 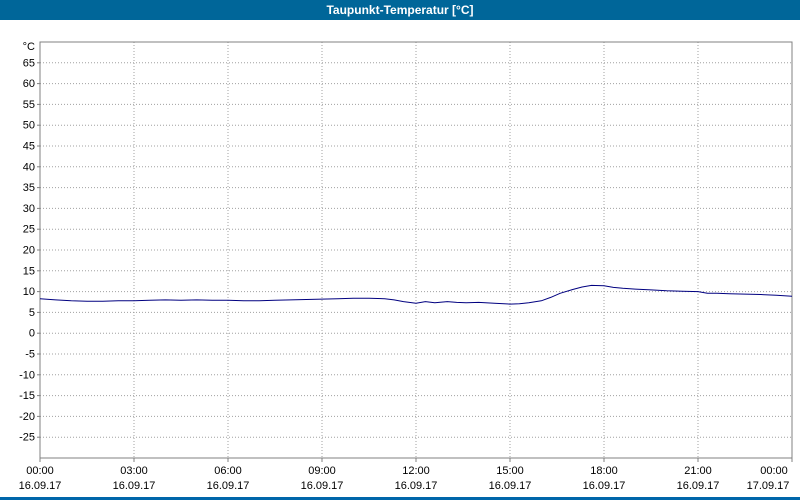 I want to click on x-tick-time-label: 12:00, so click(x=416, y=471).